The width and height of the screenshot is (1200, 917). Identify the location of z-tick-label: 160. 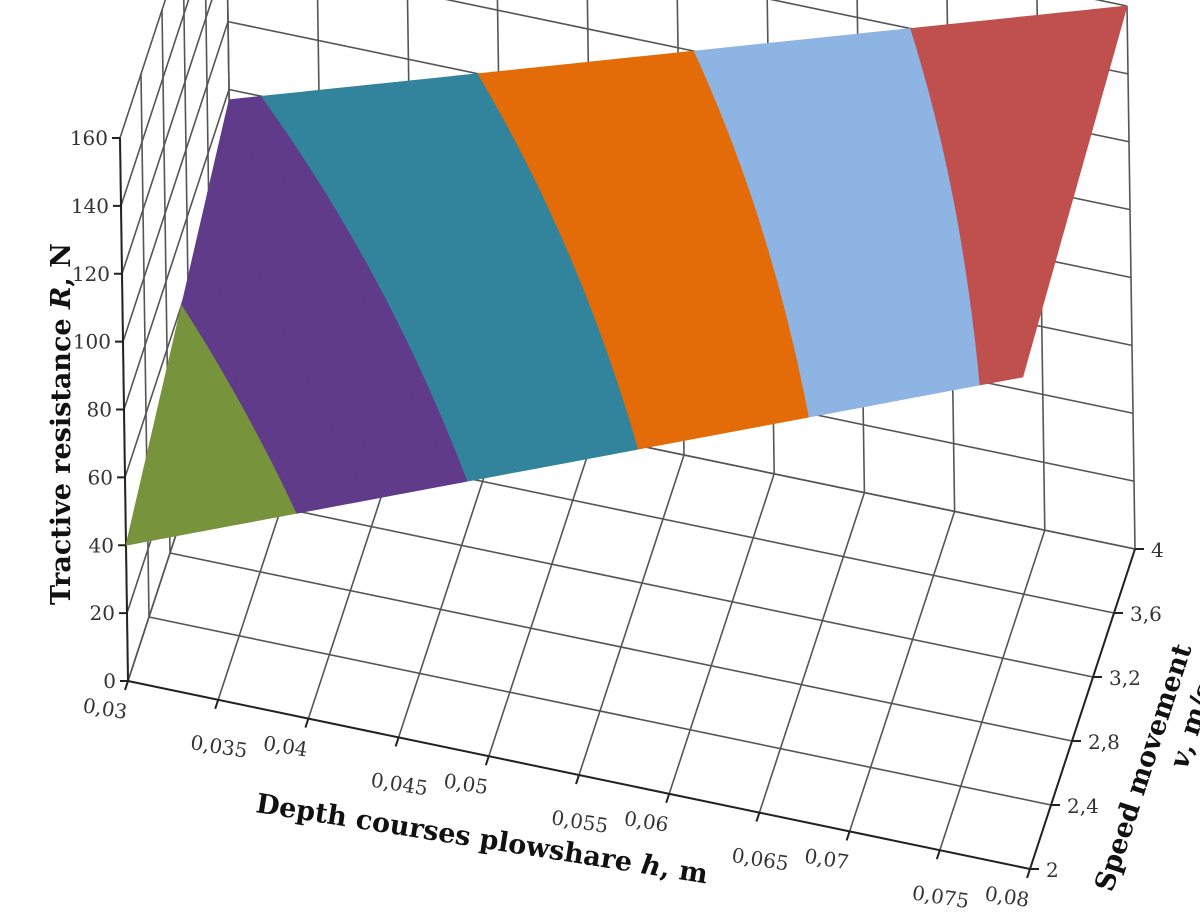
(89, 138).